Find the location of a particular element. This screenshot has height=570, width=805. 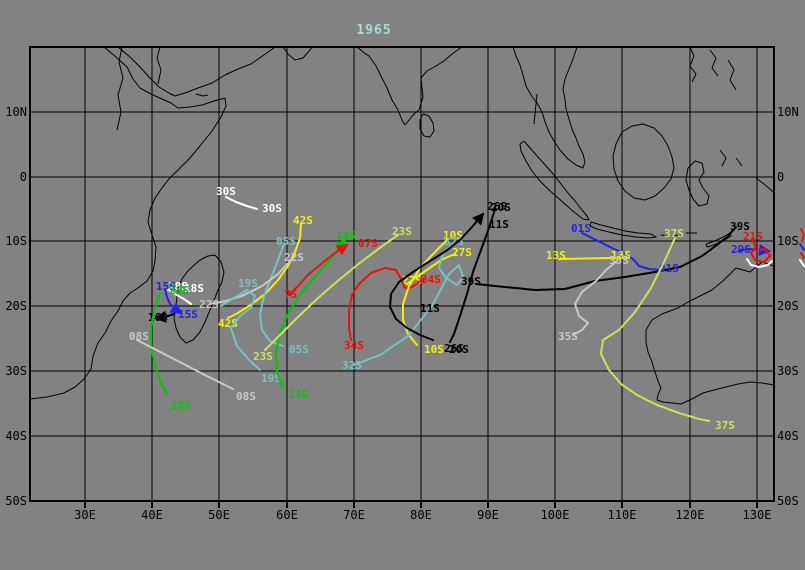

storm-track-18s is located at coordinates (179, 296).